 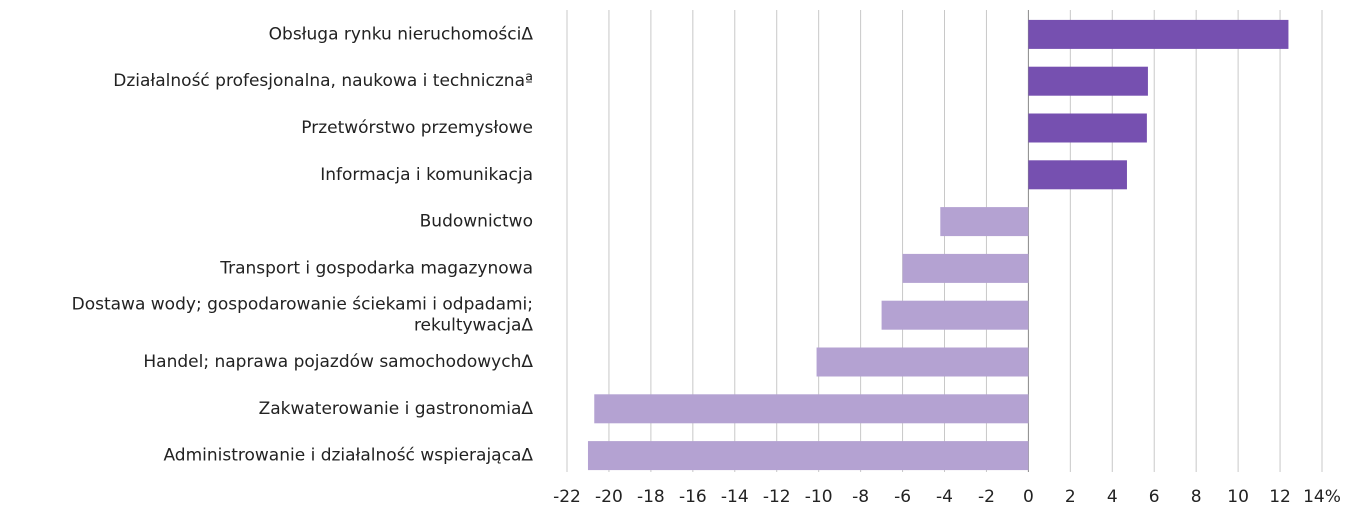 I want to click on x-tick-label: 2, so click(x=1070, y=497).